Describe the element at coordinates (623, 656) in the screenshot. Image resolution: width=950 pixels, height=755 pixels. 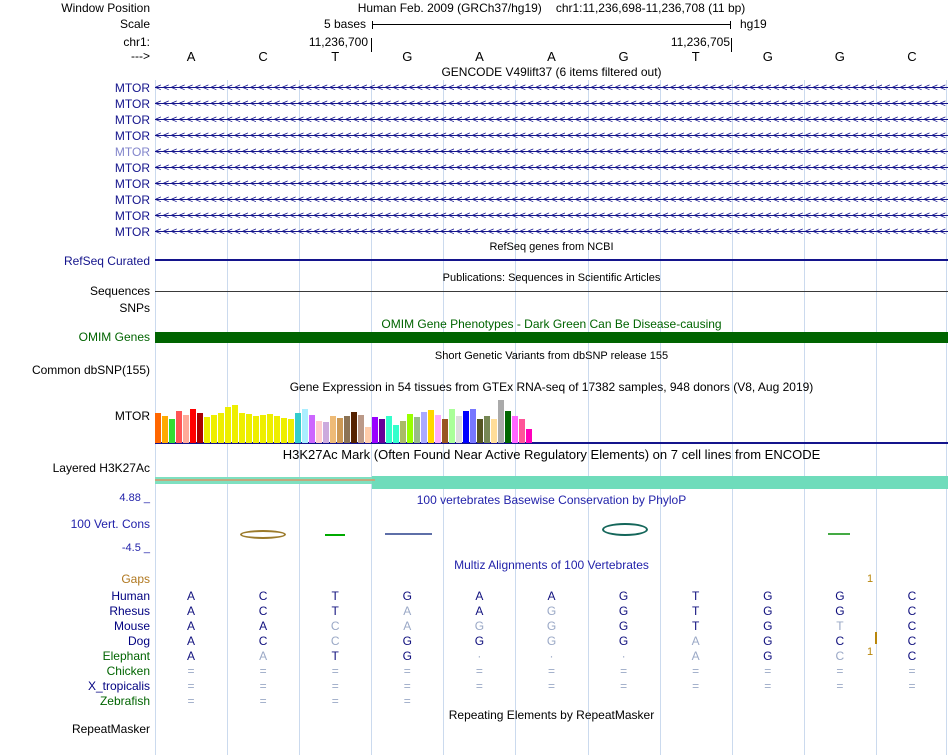
I see `multiz-aligned-base: ·` at that location.